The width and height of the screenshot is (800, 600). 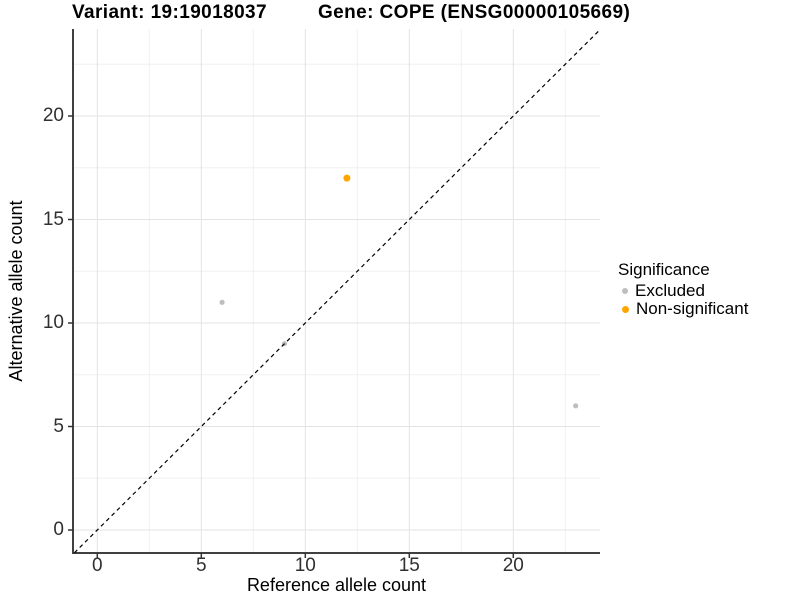 What do you see at coordinates (625, 309) in the screenshot?
I see `non-significant-dot-icon` at bounding box center [625, 309].